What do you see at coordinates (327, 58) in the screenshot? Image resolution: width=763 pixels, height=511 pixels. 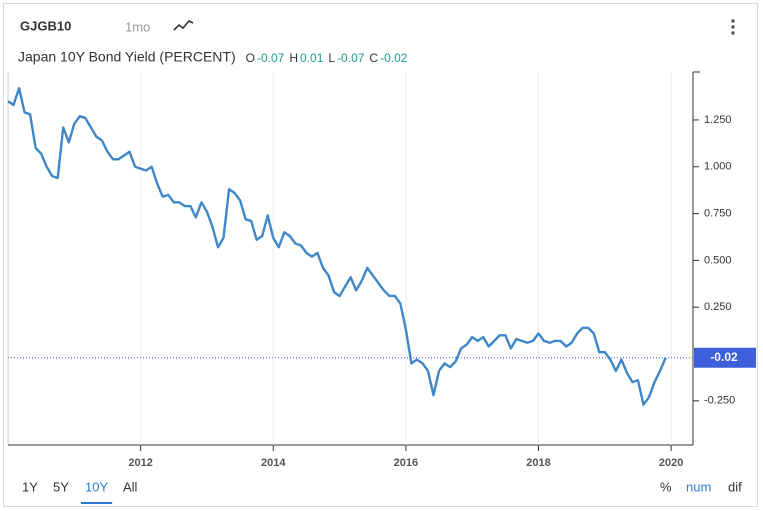 I see `ohlc: O -0.07 H 0.01 L -0.07 C -0.02` at bounding box center [327, 58].